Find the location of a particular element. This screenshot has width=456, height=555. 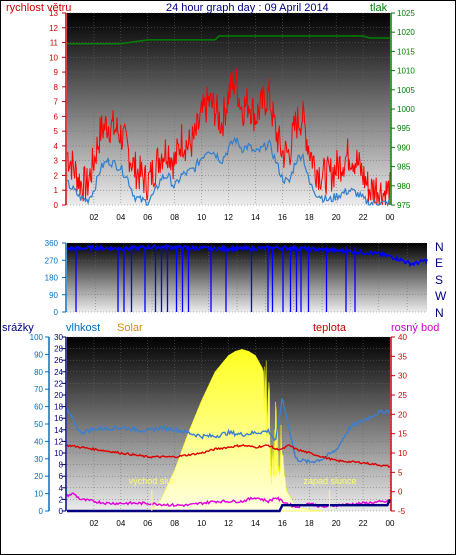

humidity-tick-label: 0 is located at coordinates (41, 511).